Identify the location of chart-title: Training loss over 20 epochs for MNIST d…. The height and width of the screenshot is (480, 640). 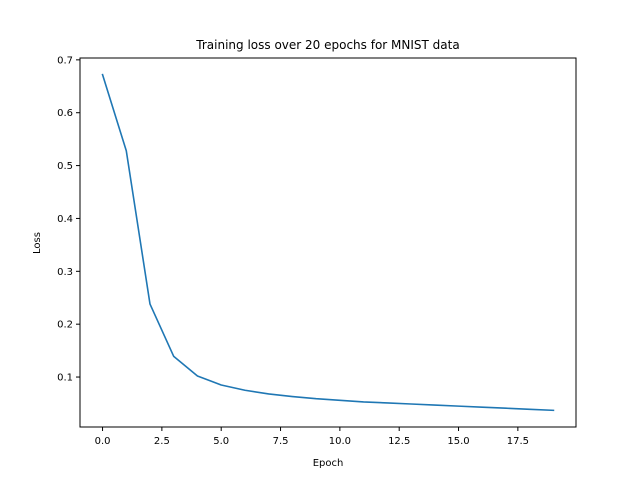
(327, 45).